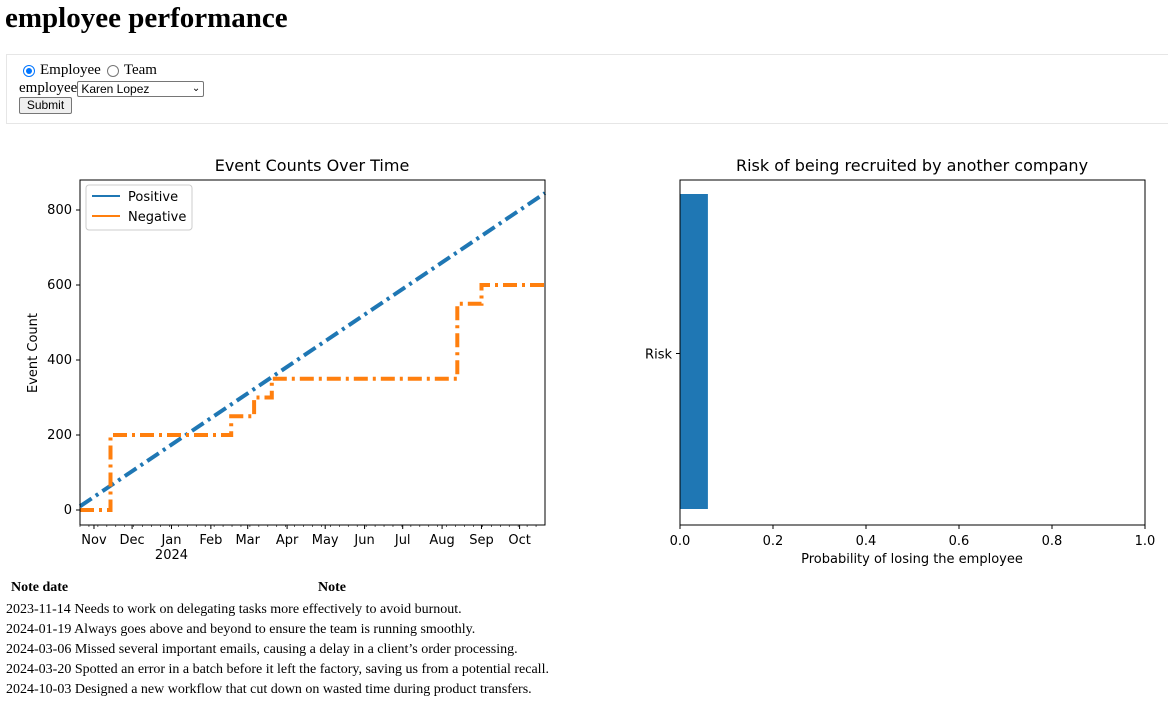 The width and height of the screenshot is (1168, 717). Describe the element at coordinates (171, 555) in the screenshot. I see `x-year-label: 2024` at that location.